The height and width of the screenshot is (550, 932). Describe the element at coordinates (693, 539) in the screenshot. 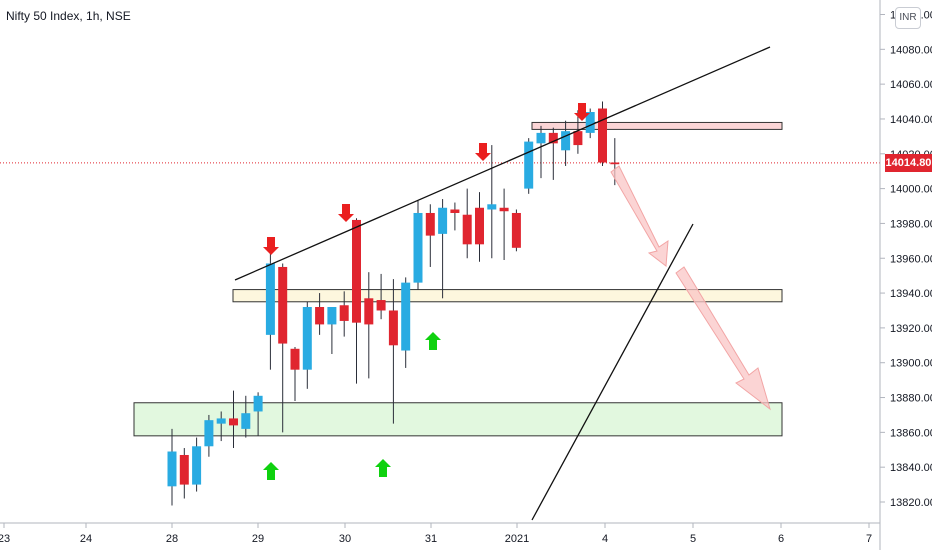

I see `x-tick-label: 5` at that location.